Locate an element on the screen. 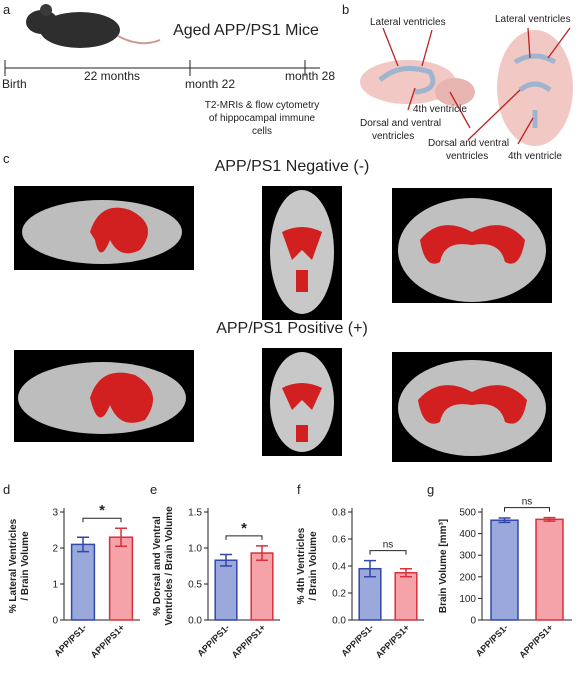 This screenshot has height=680, width=584. y-tick-label: 1.5 is located at coordinates (195, 513).